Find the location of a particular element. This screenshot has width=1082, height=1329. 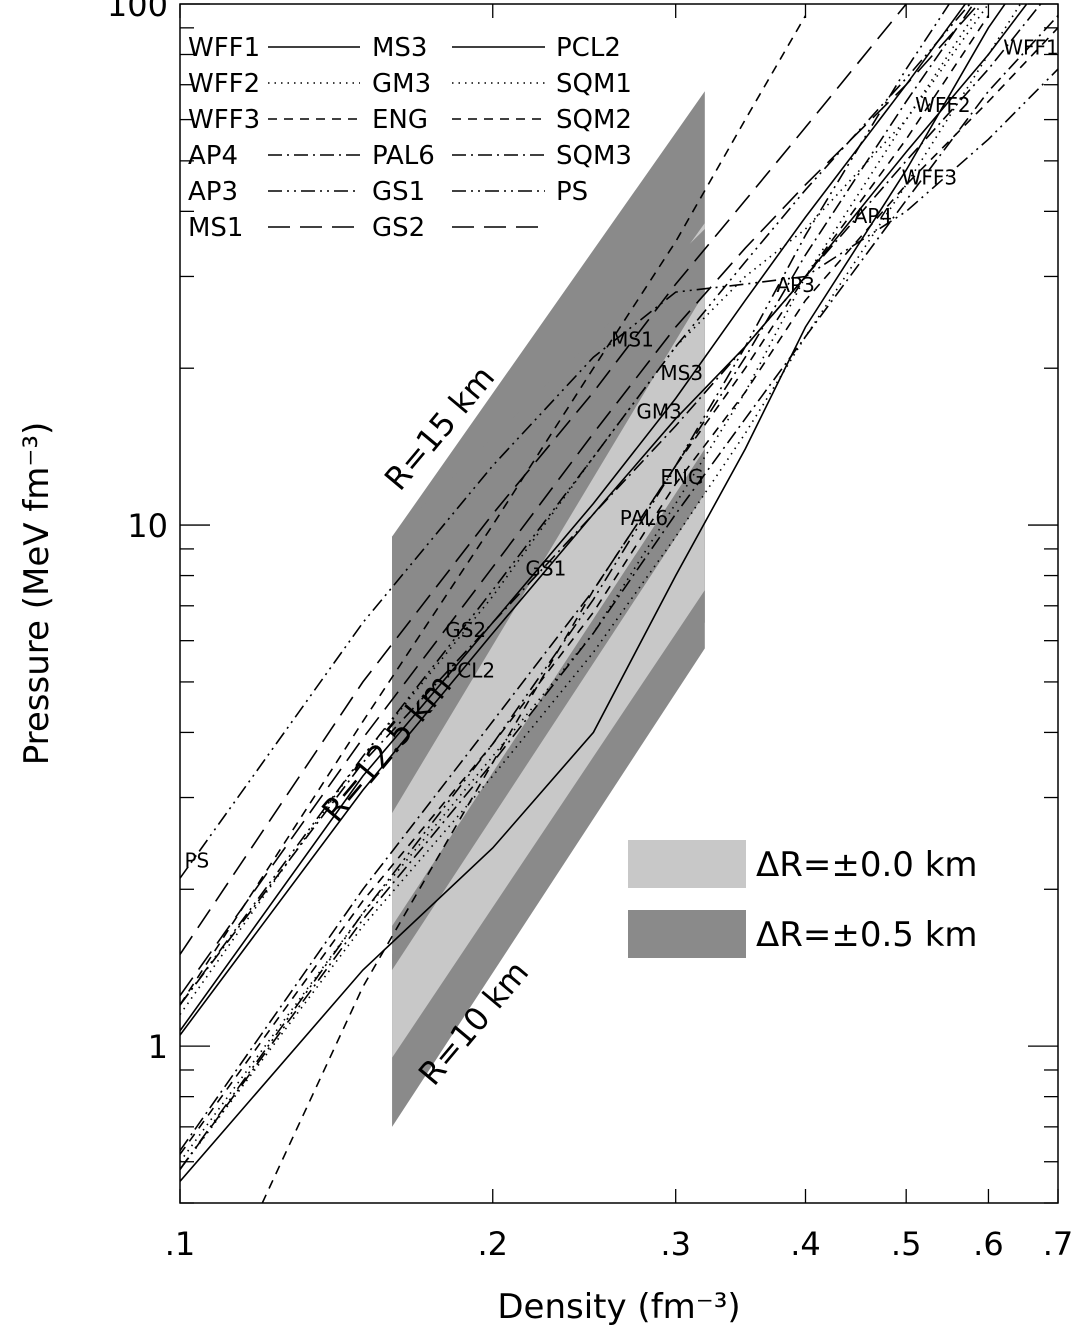

curve-label-gs1: GS1 is located at coordinates (545, 569).